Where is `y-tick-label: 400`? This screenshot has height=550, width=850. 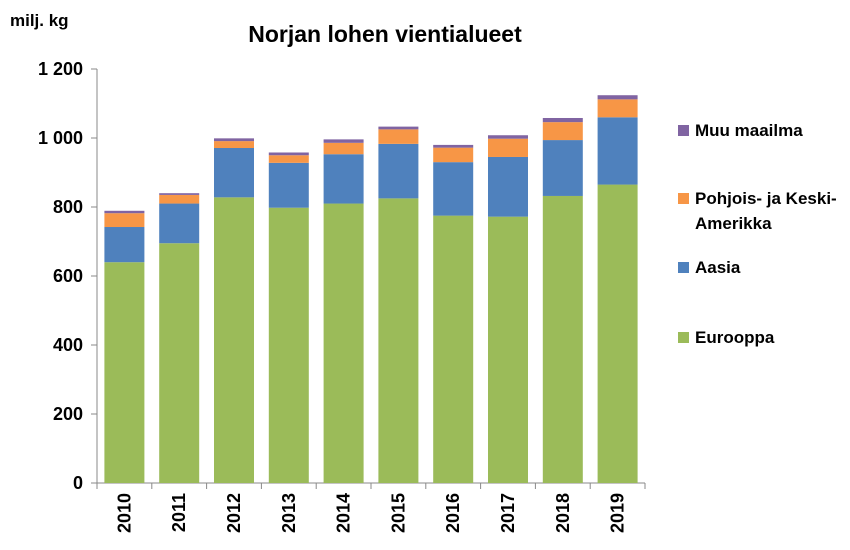
y-tick-label: 400 is located at coordinates (68, 345).